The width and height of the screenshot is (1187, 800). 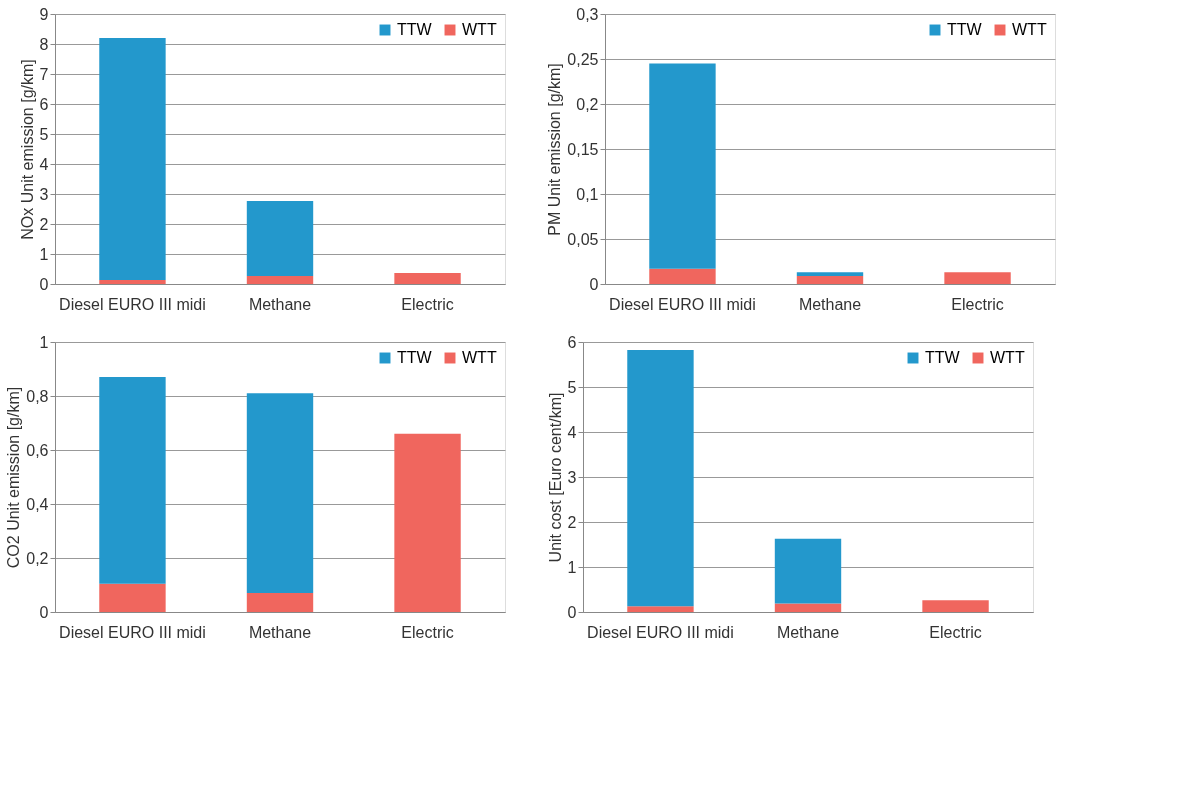 What do you see at coordinates (37, 396) in the screenshot?
I see `y-tick-label: 0,8` at bounding box center [37, 396].